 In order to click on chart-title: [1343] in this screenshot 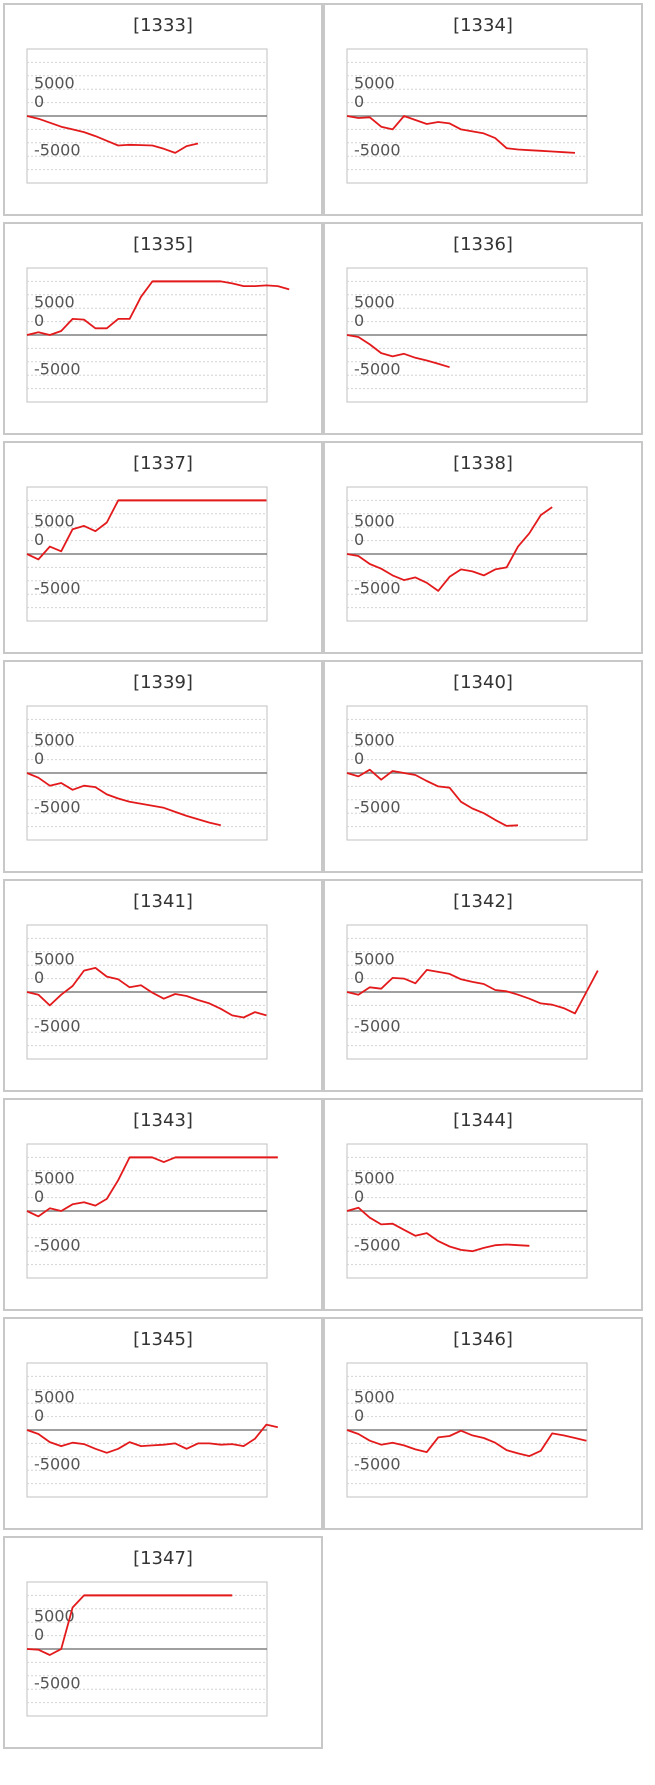, I will do `click(163, 1120)`.